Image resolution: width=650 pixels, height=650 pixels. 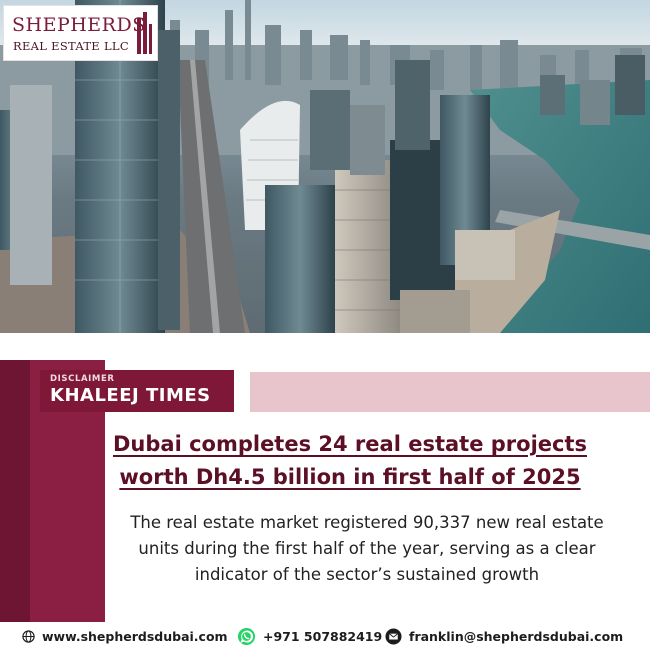 I want to click on email-icon, so click(x=393, y=636).